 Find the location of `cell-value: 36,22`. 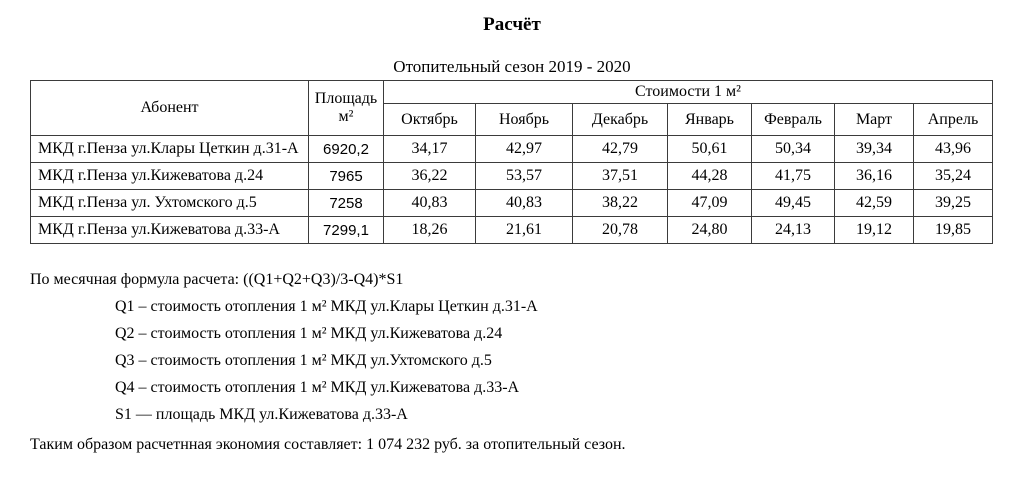

cell-value: 36,22 is located at coordinates (429, 176).